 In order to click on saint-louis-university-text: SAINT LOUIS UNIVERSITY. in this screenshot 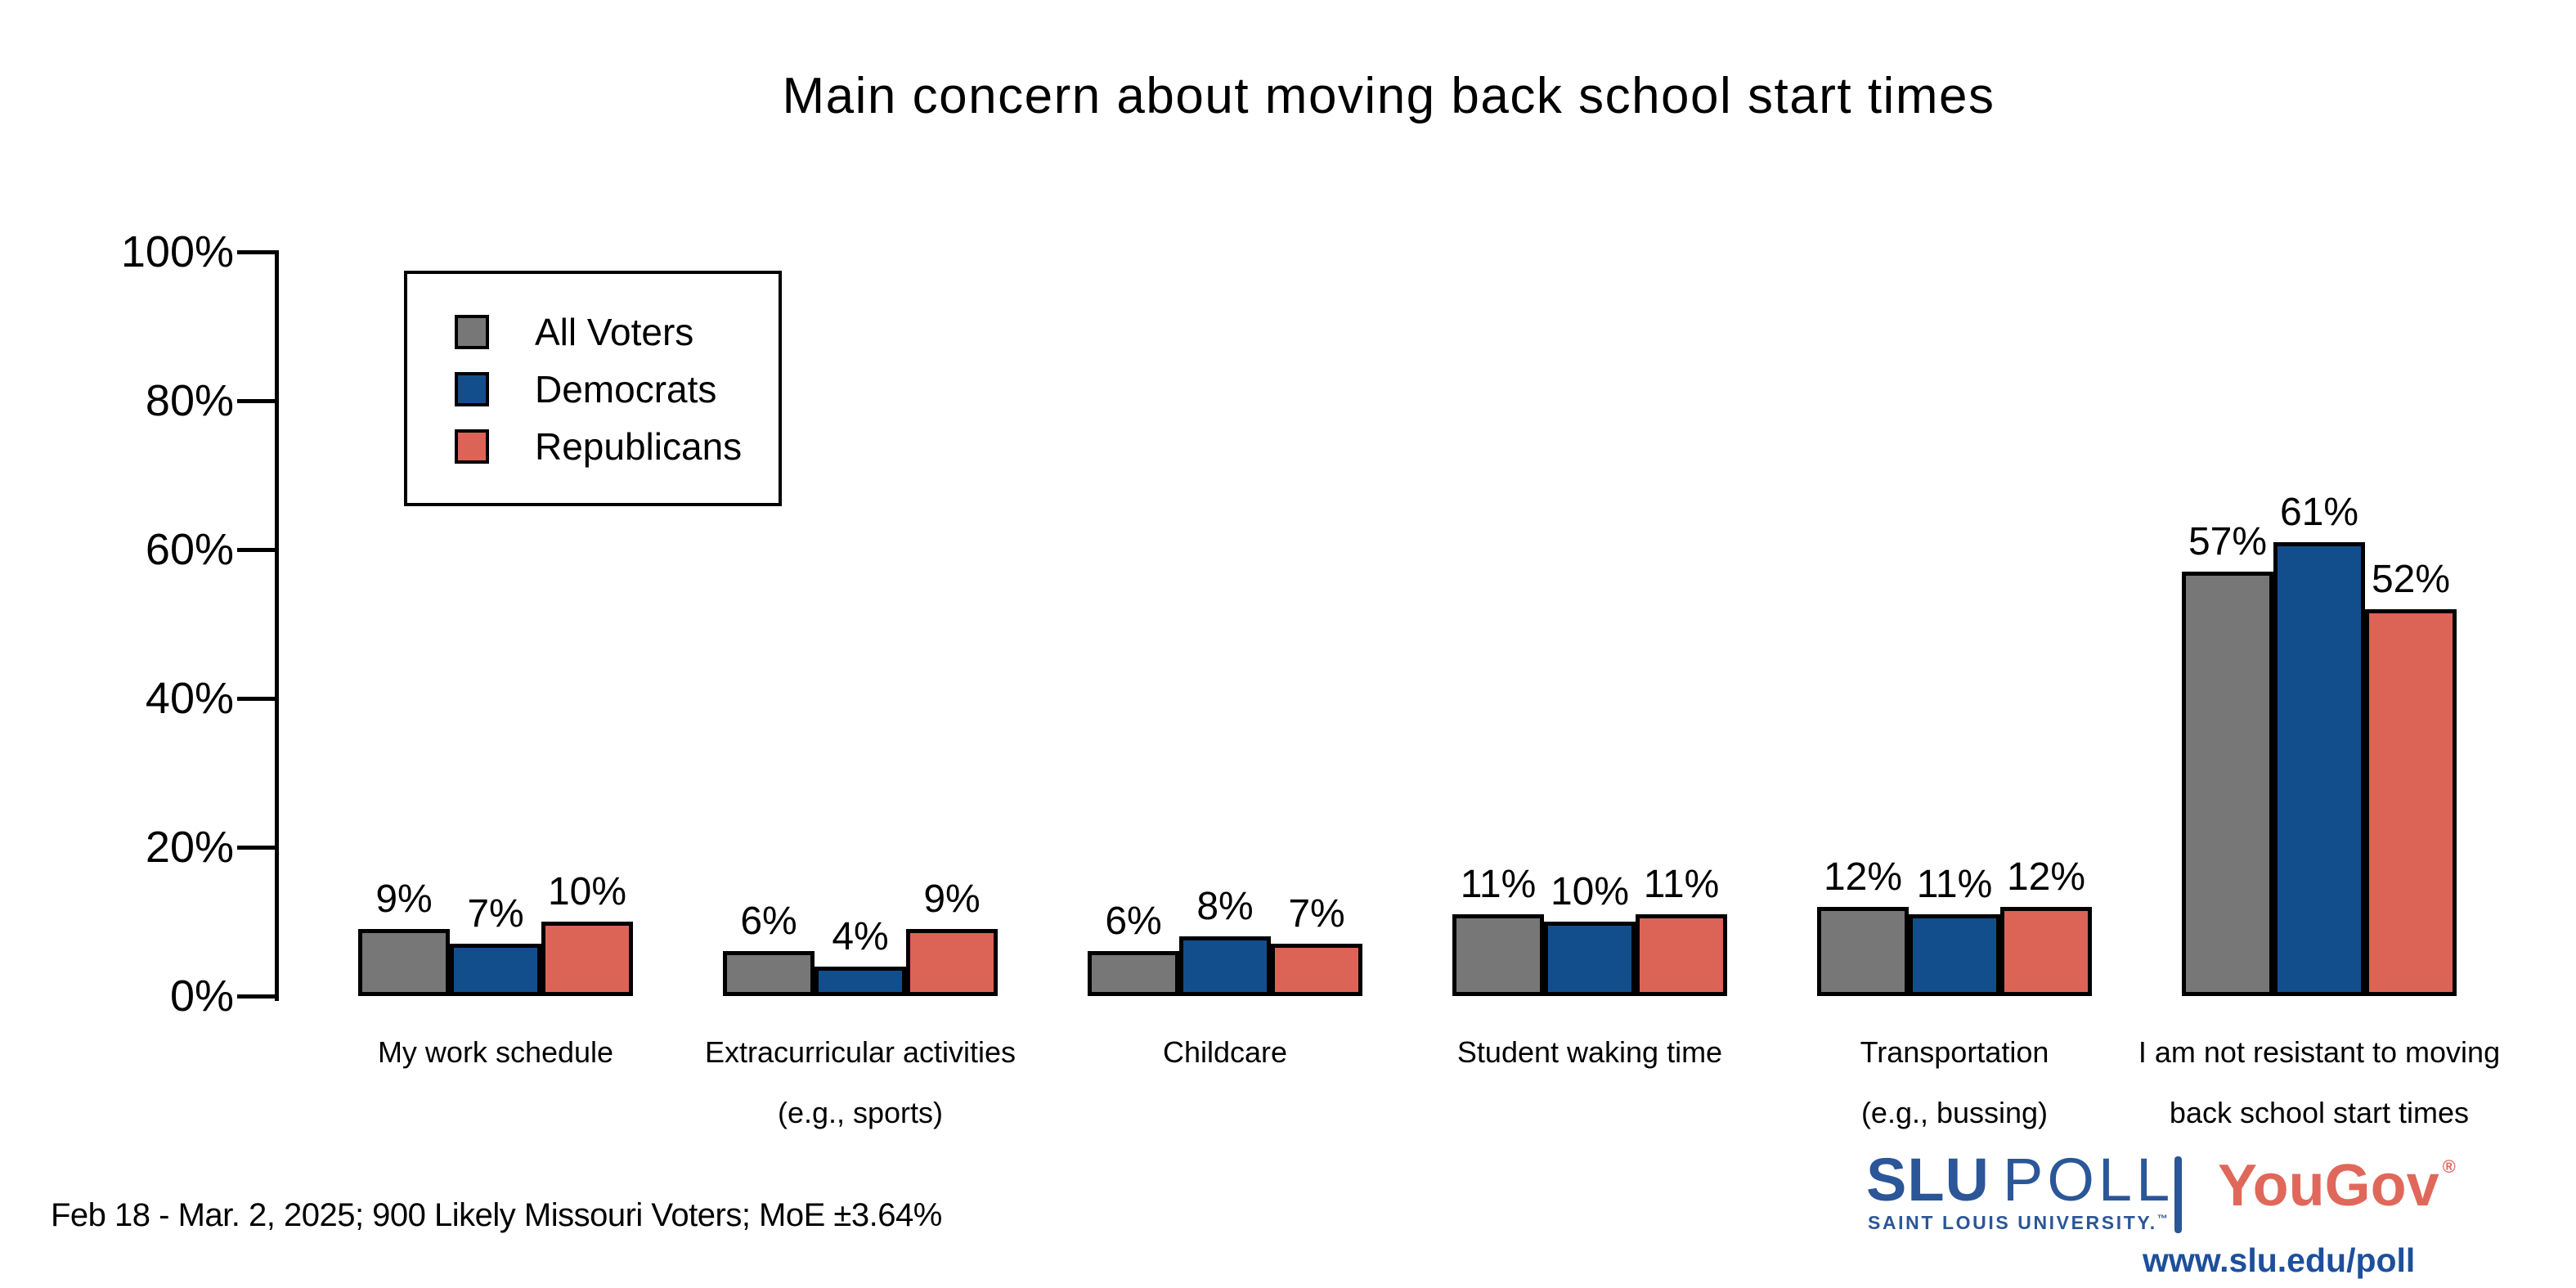, I will do `click(2013, 1222)`.